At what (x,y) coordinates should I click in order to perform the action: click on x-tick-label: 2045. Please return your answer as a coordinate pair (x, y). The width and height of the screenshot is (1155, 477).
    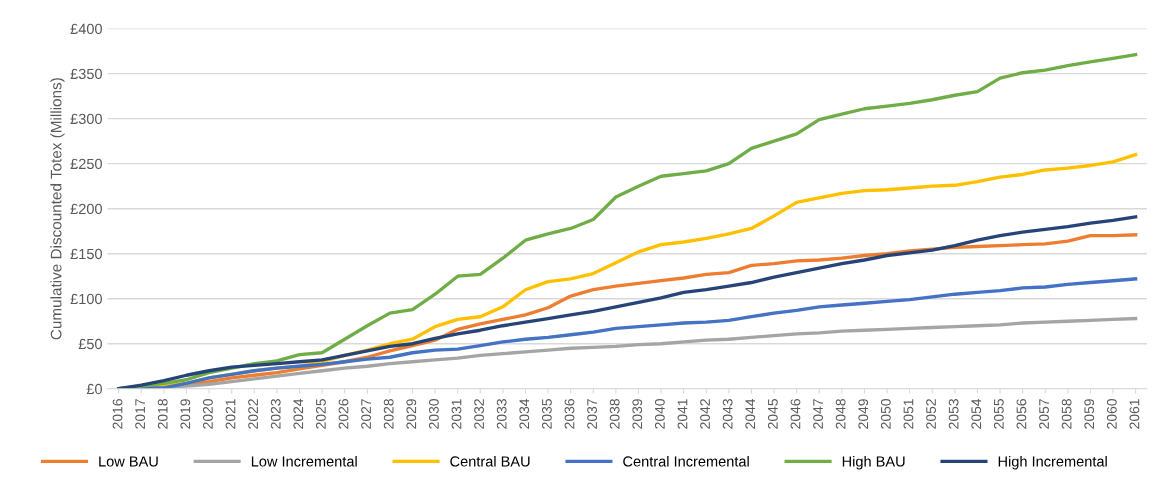
    Looking at the image, I should click on (772, 414).